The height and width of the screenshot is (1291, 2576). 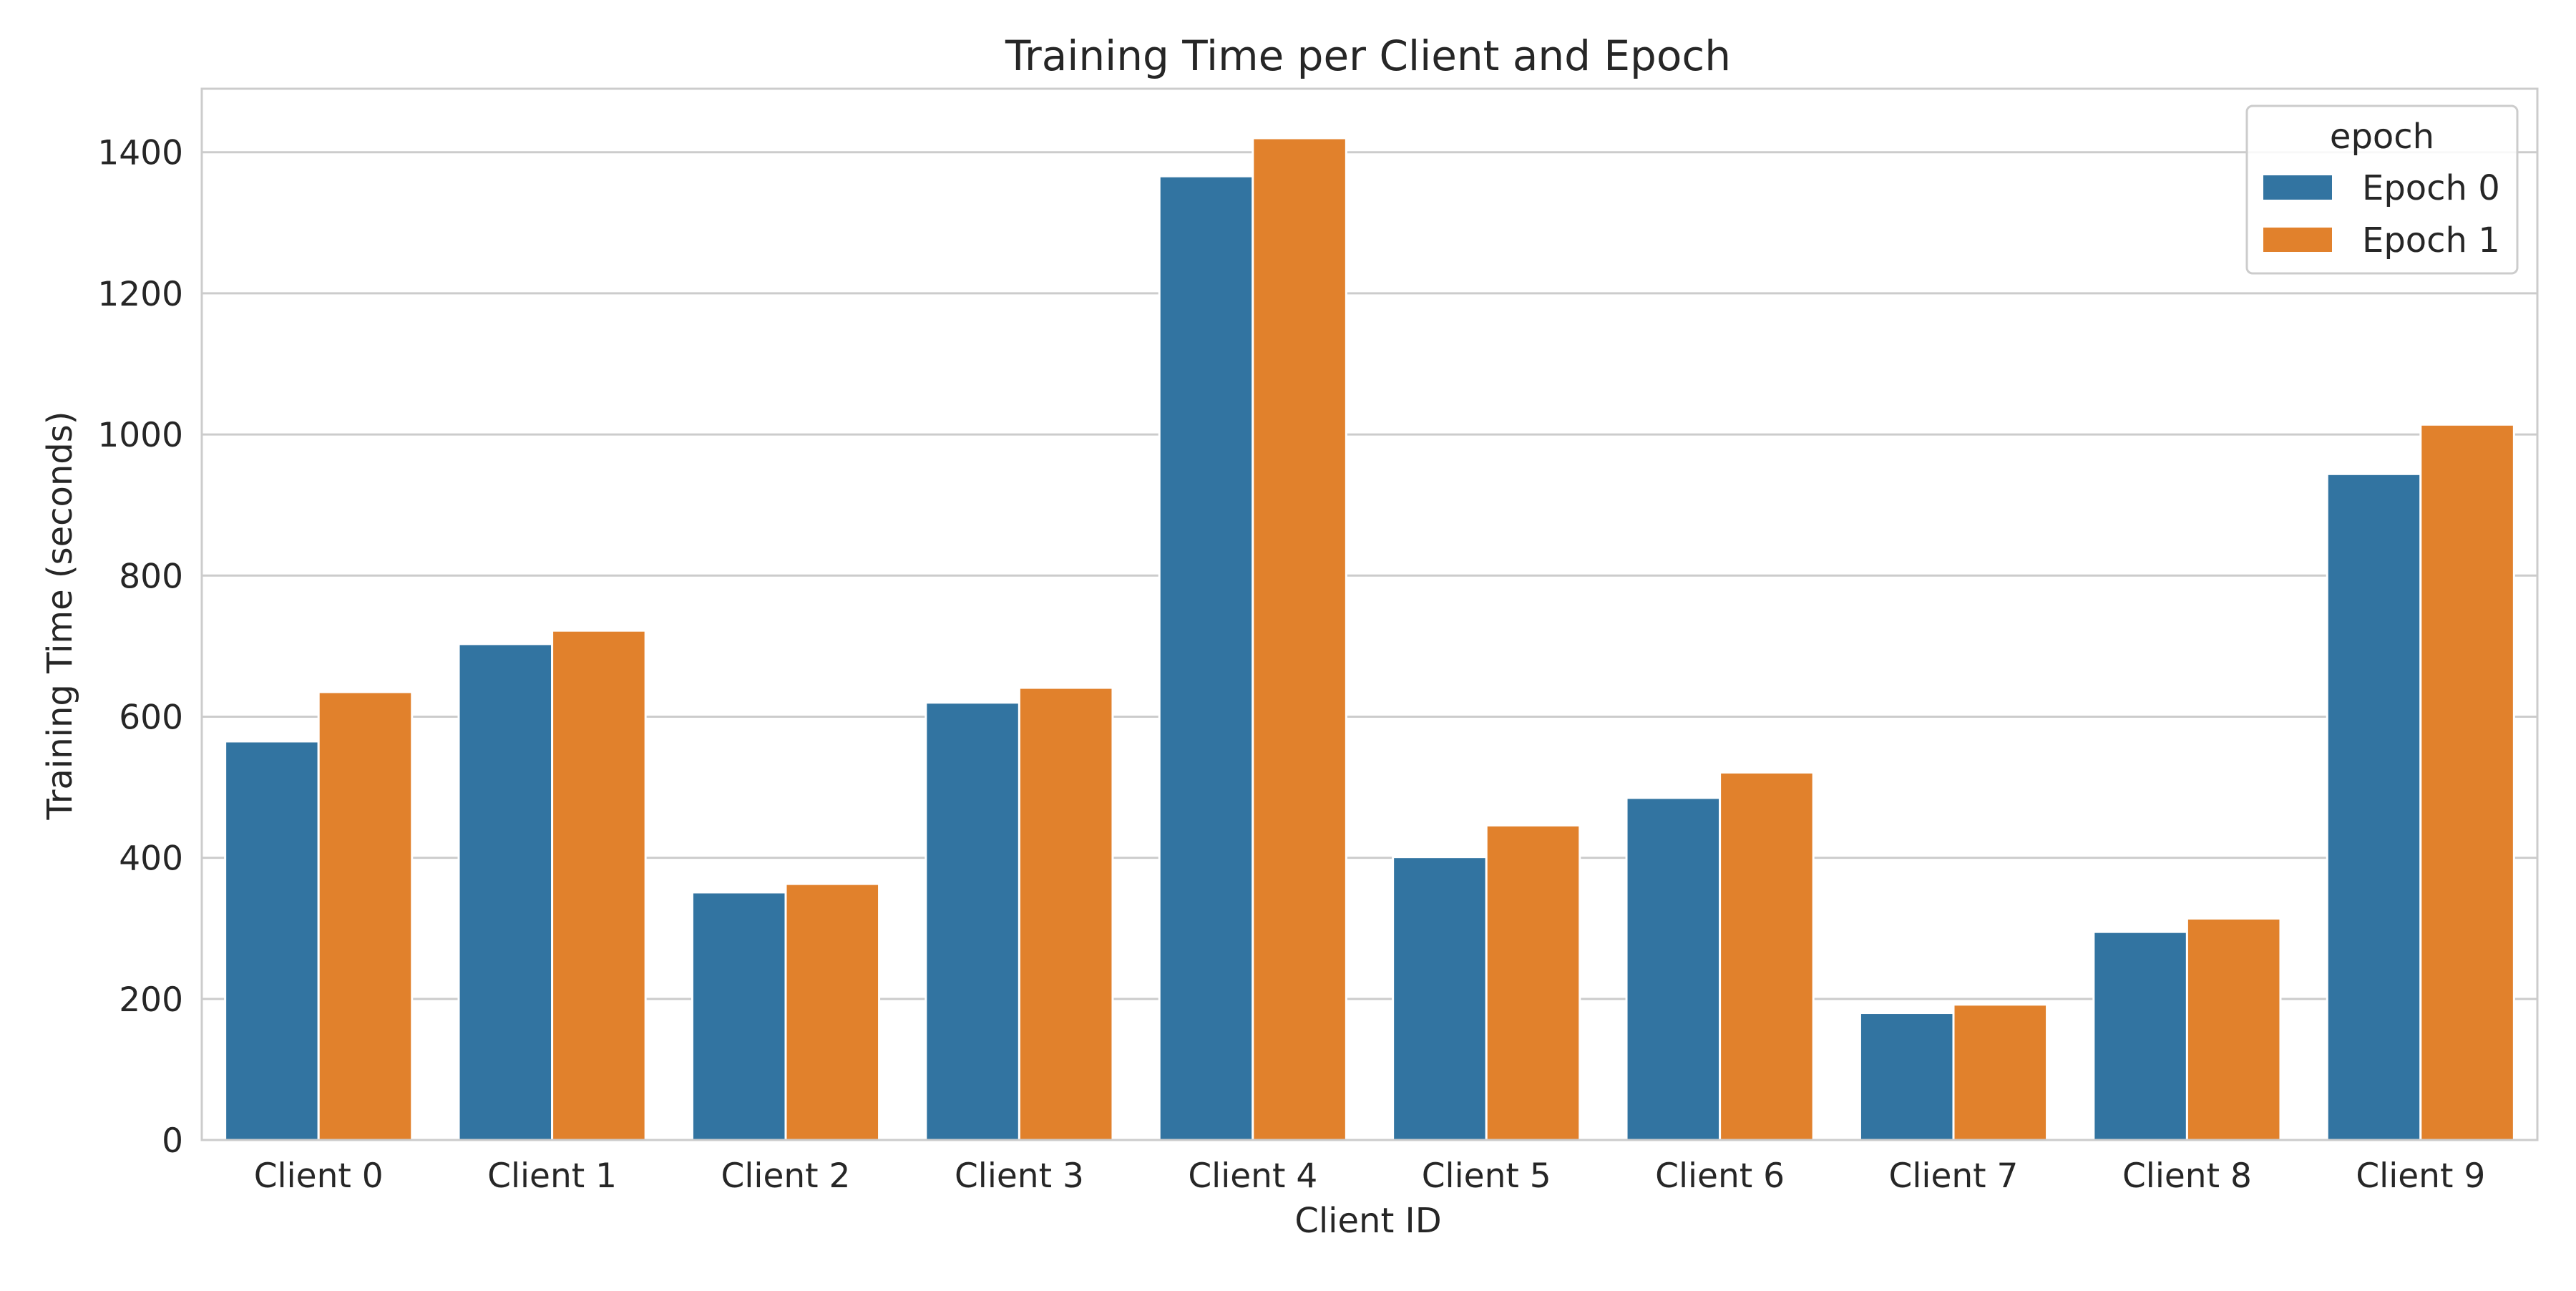 What do you see at coordinates (172, 1141) in the screenshot?
I see `y-tick-label: 0` at bounding box center [172, 1141].